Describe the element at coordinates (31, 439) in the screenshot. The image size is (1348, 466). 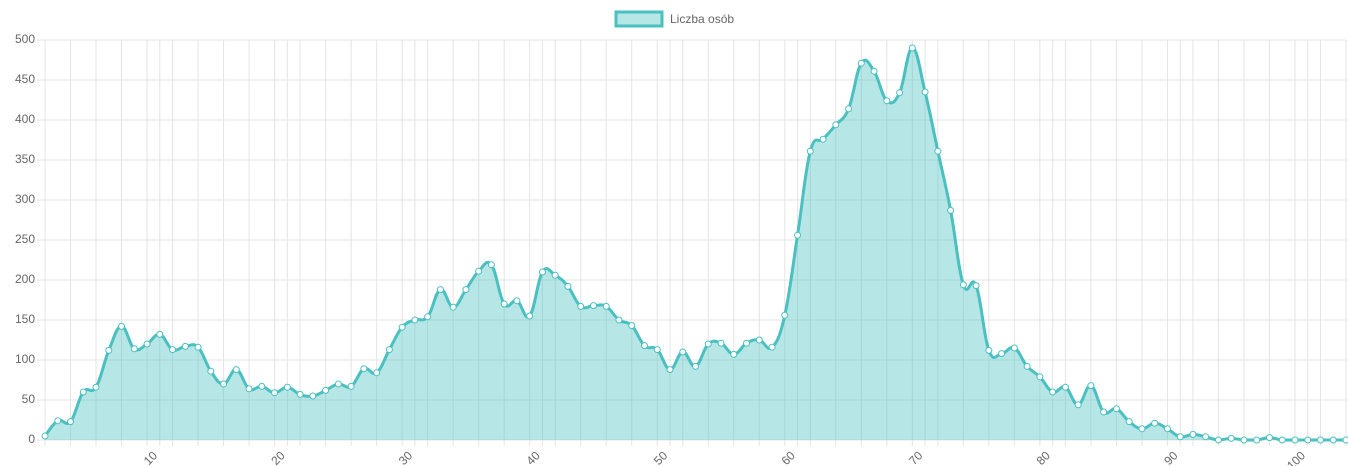
I see `y-tick-label: 0` at that location.